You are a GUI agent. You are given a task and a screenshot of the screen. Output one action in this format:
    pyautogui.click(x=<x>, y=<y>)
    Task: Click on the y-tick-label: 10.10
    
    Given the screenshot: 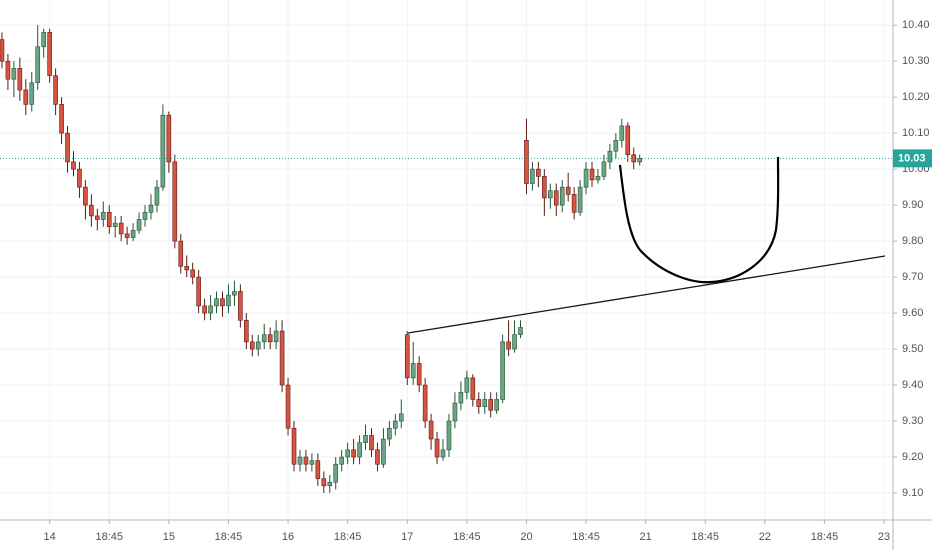 What is the action you would take?
    pyautogui.click(x=916, y=133)
    